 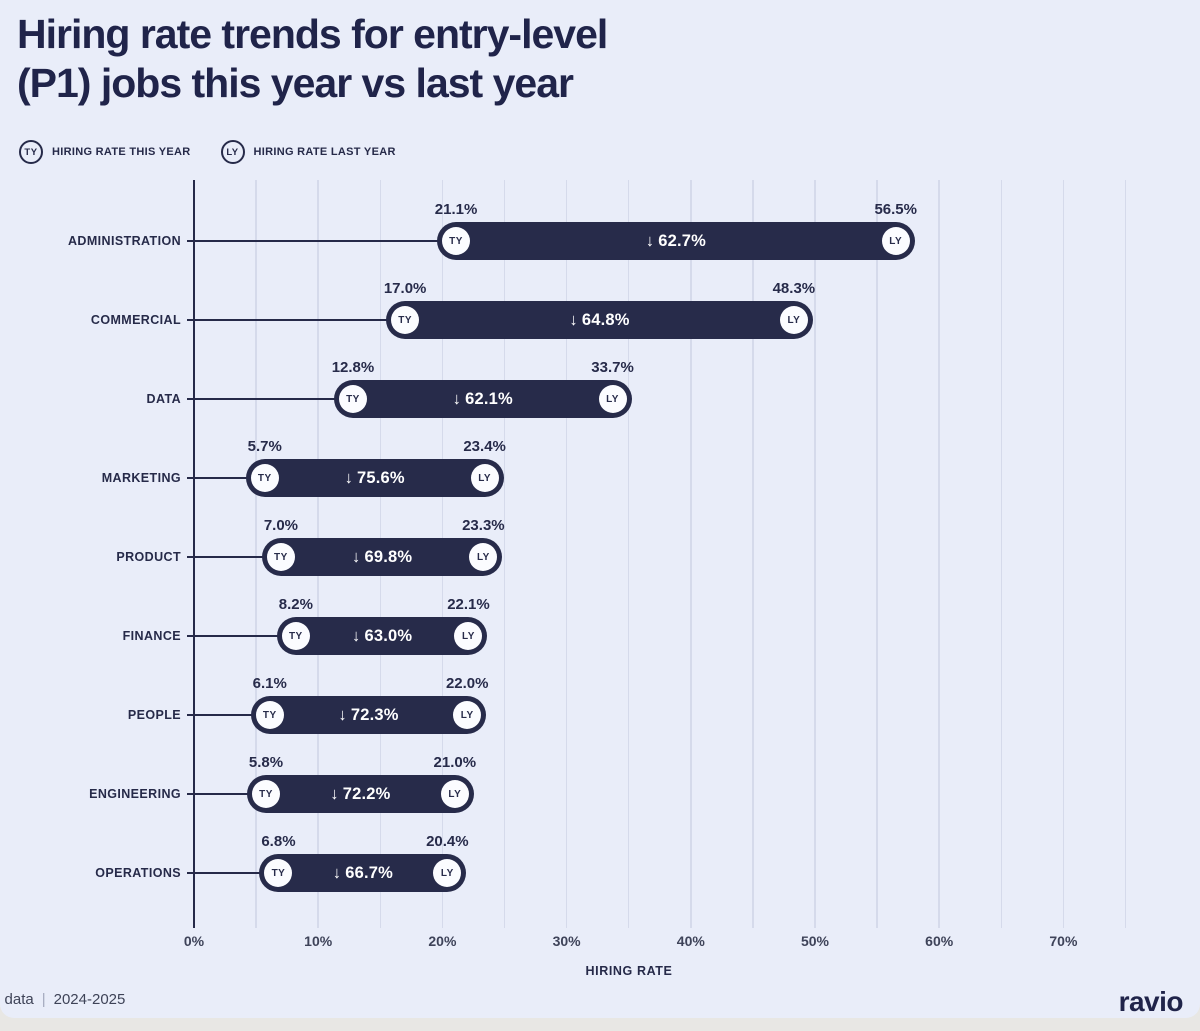 What do you see at coordinates (312, 34) in the screenshot?
I see `page-title-line1: Hiring rate trends for entry-level` at bounding box center [312, 34].